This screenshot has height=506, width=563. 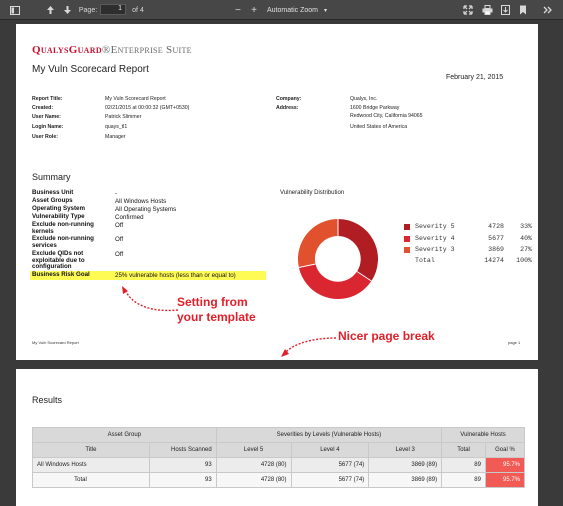 I want to click on page-footer-right: page 1, so click(x=514, y=342).